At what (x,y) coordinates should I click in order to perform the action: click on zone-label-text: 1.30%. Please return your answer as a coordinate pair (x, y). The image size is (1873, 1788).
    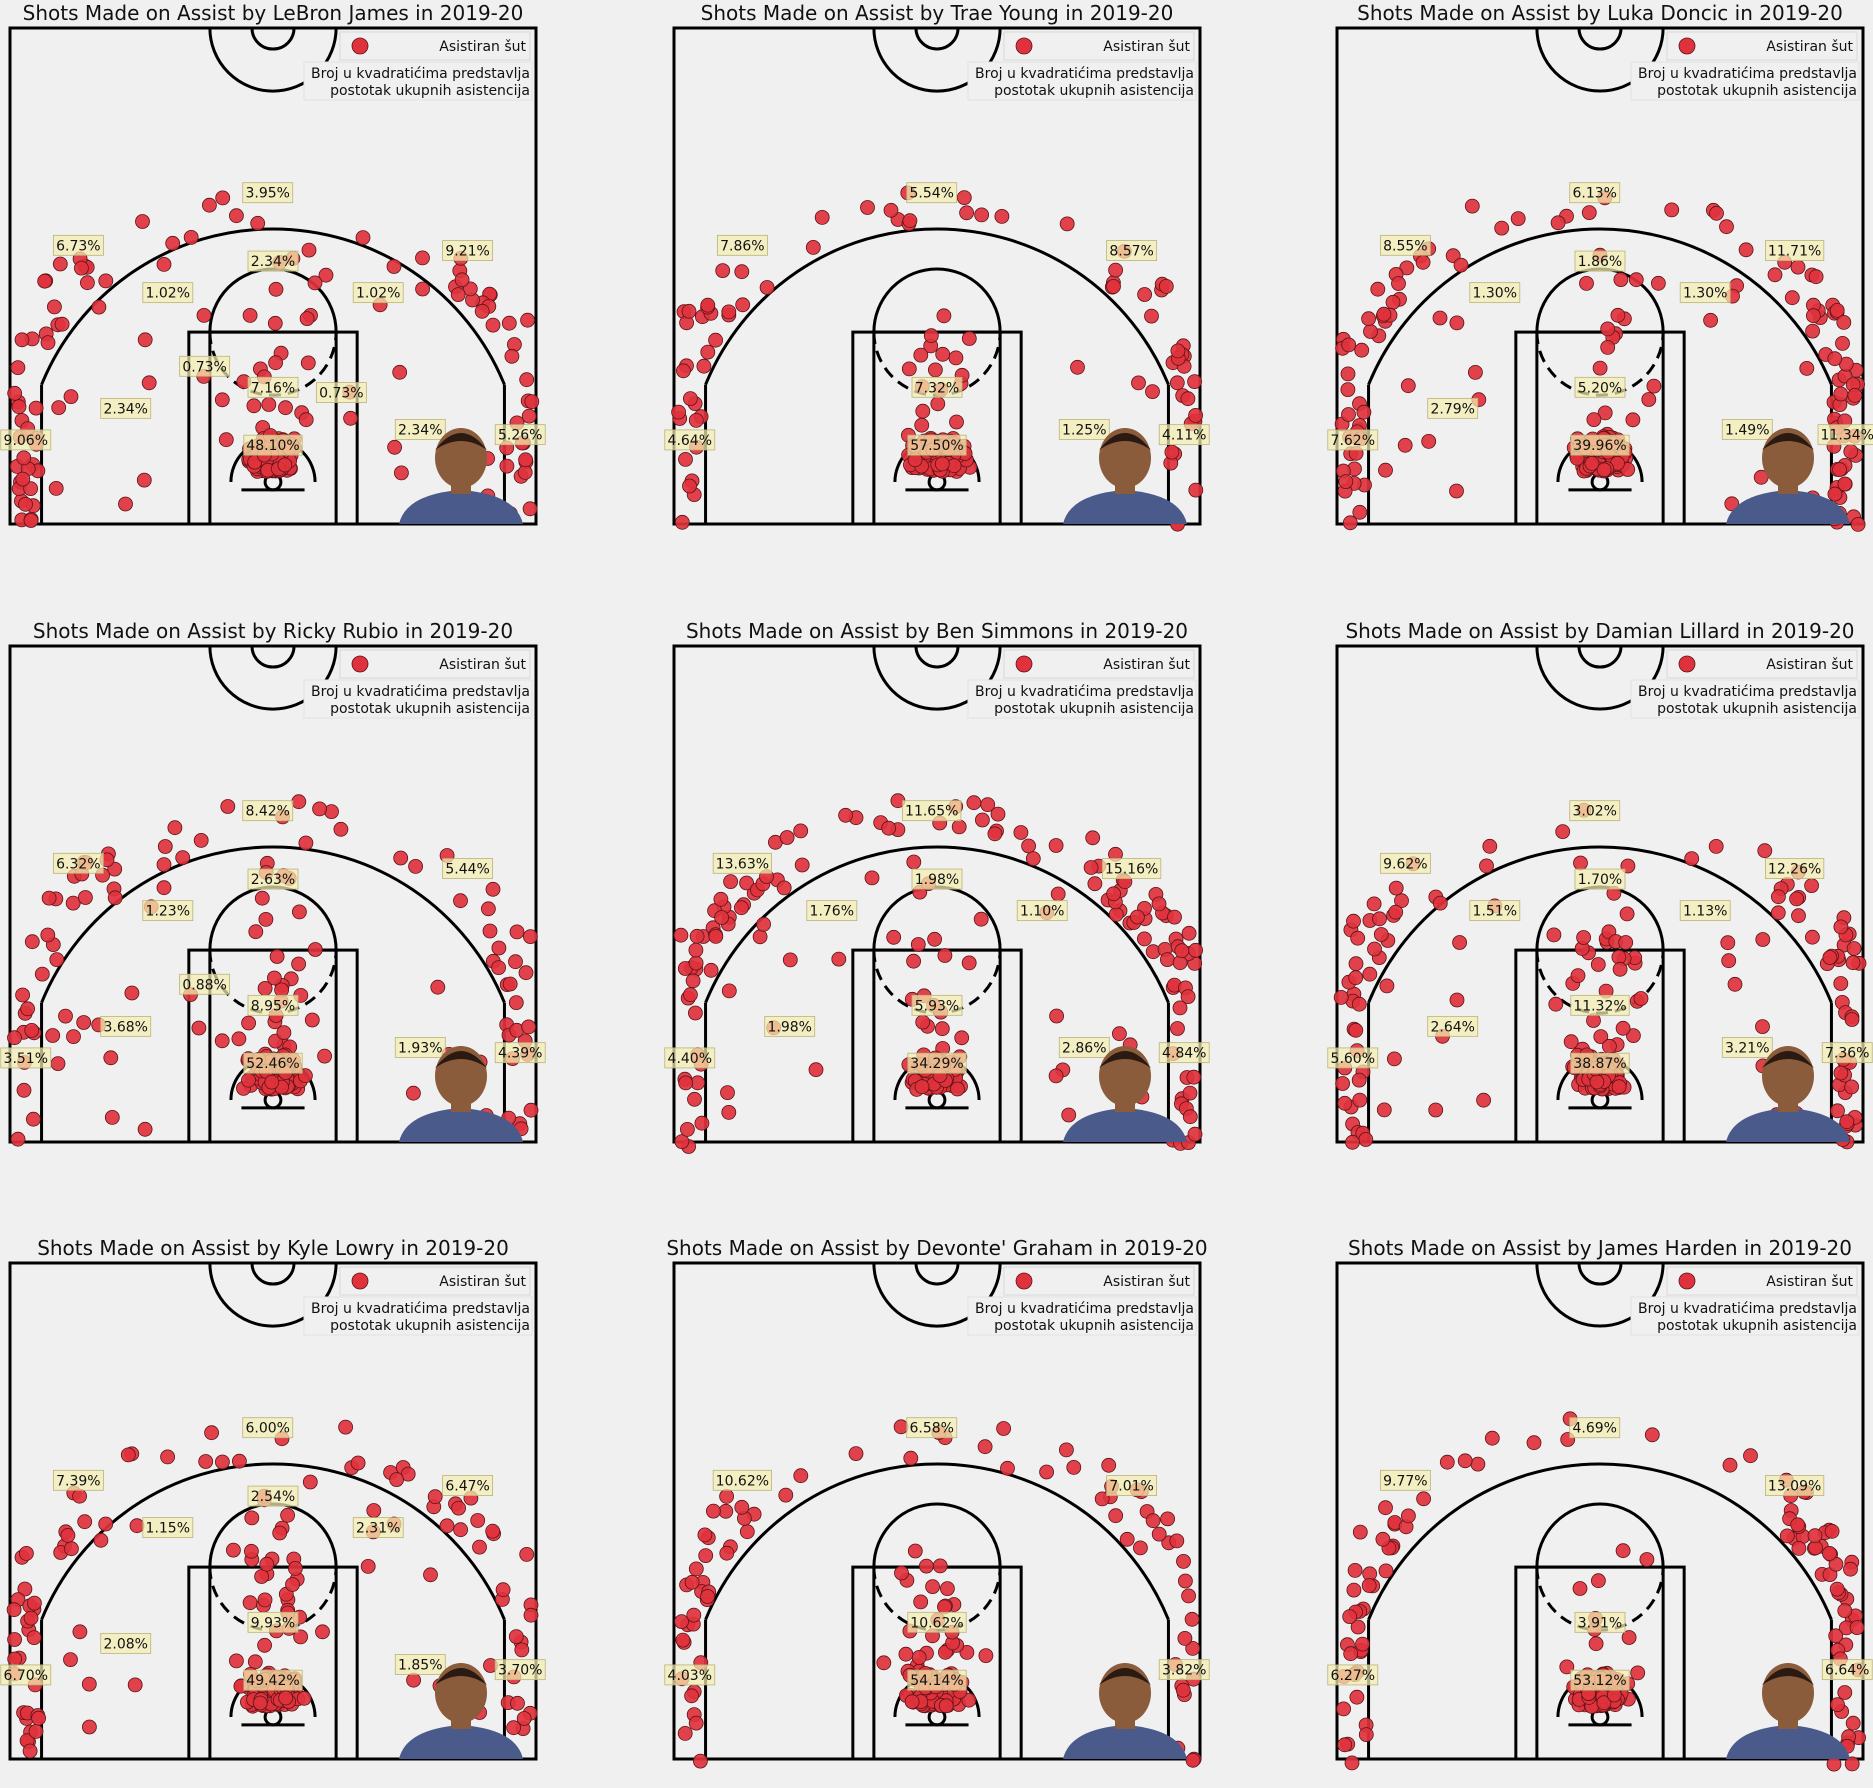
    Looking at the image, I should click on (1495, 294).